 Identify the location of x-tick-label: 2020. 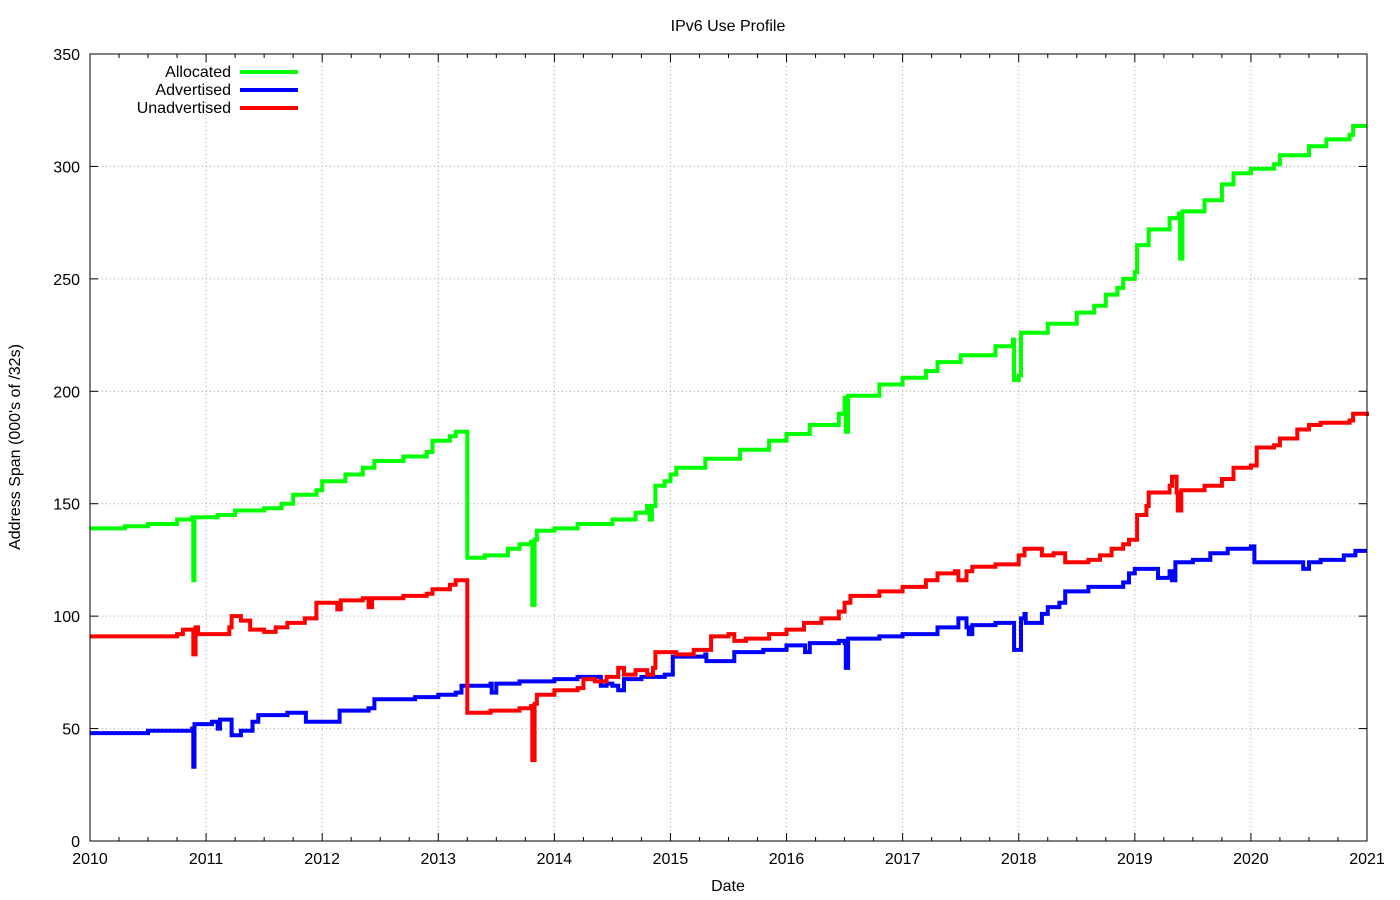
(1251, 859).